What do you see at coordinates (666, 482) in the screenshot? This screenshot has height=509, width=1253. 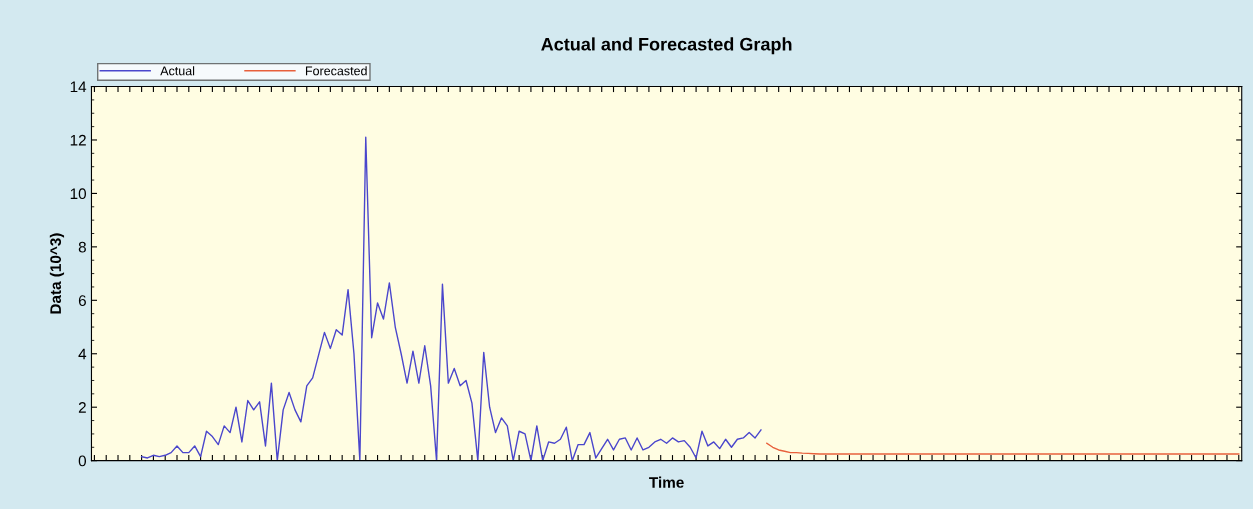 I see `x-axis-title: Time` at bounding box center [666, 482].